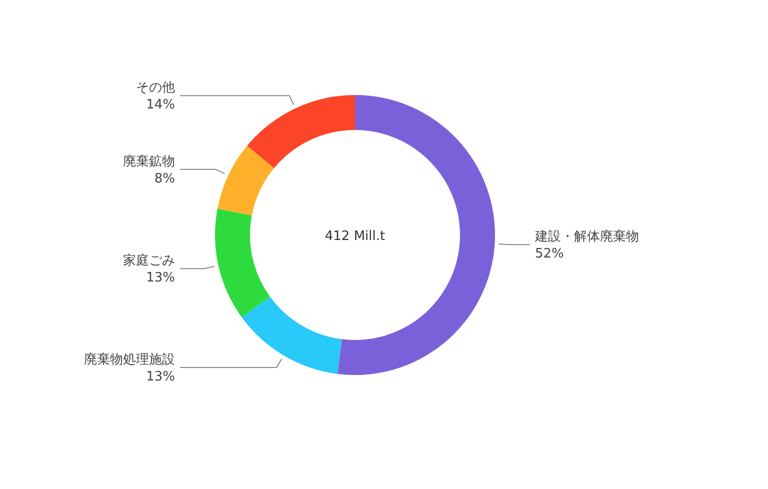  What do you see at coordinates (586, 236) in the screenshot?
I see `slice-label: 建設・解体廃棄物` at bounding box center [586, 236].